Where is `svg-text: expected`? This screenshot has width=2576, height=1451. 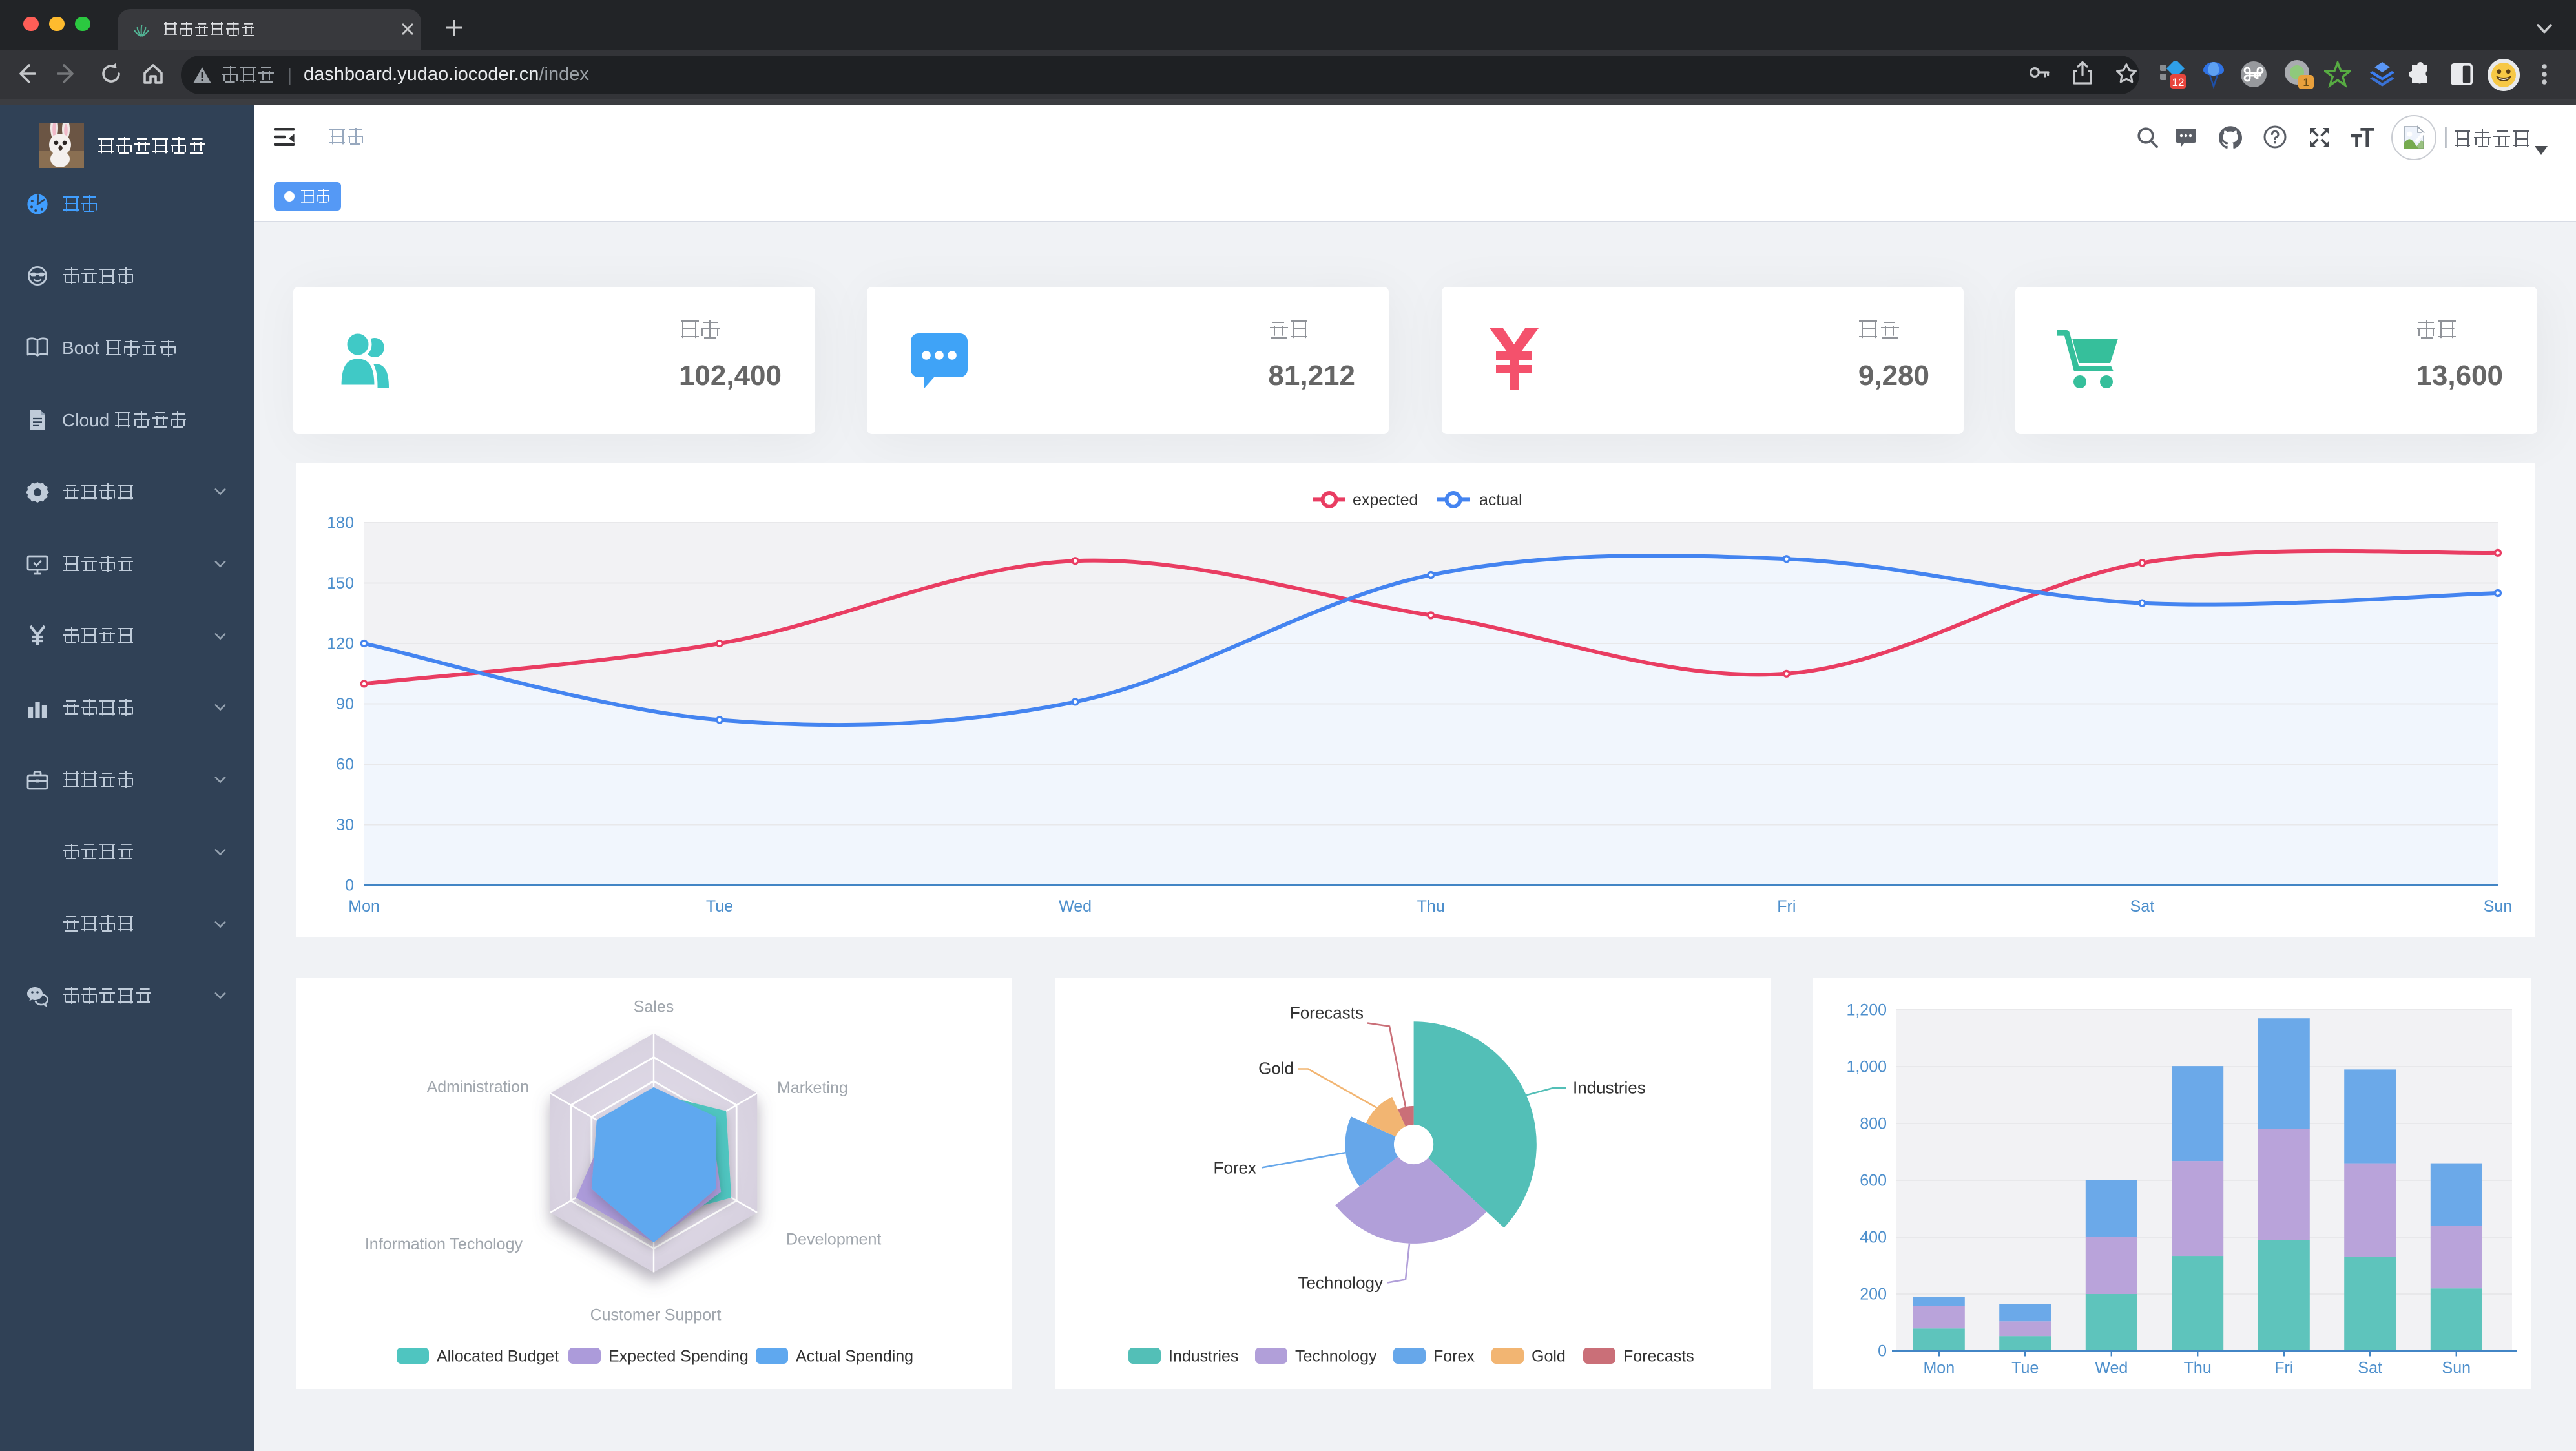 svg-text: expected is located at coordinates (1385, 500).